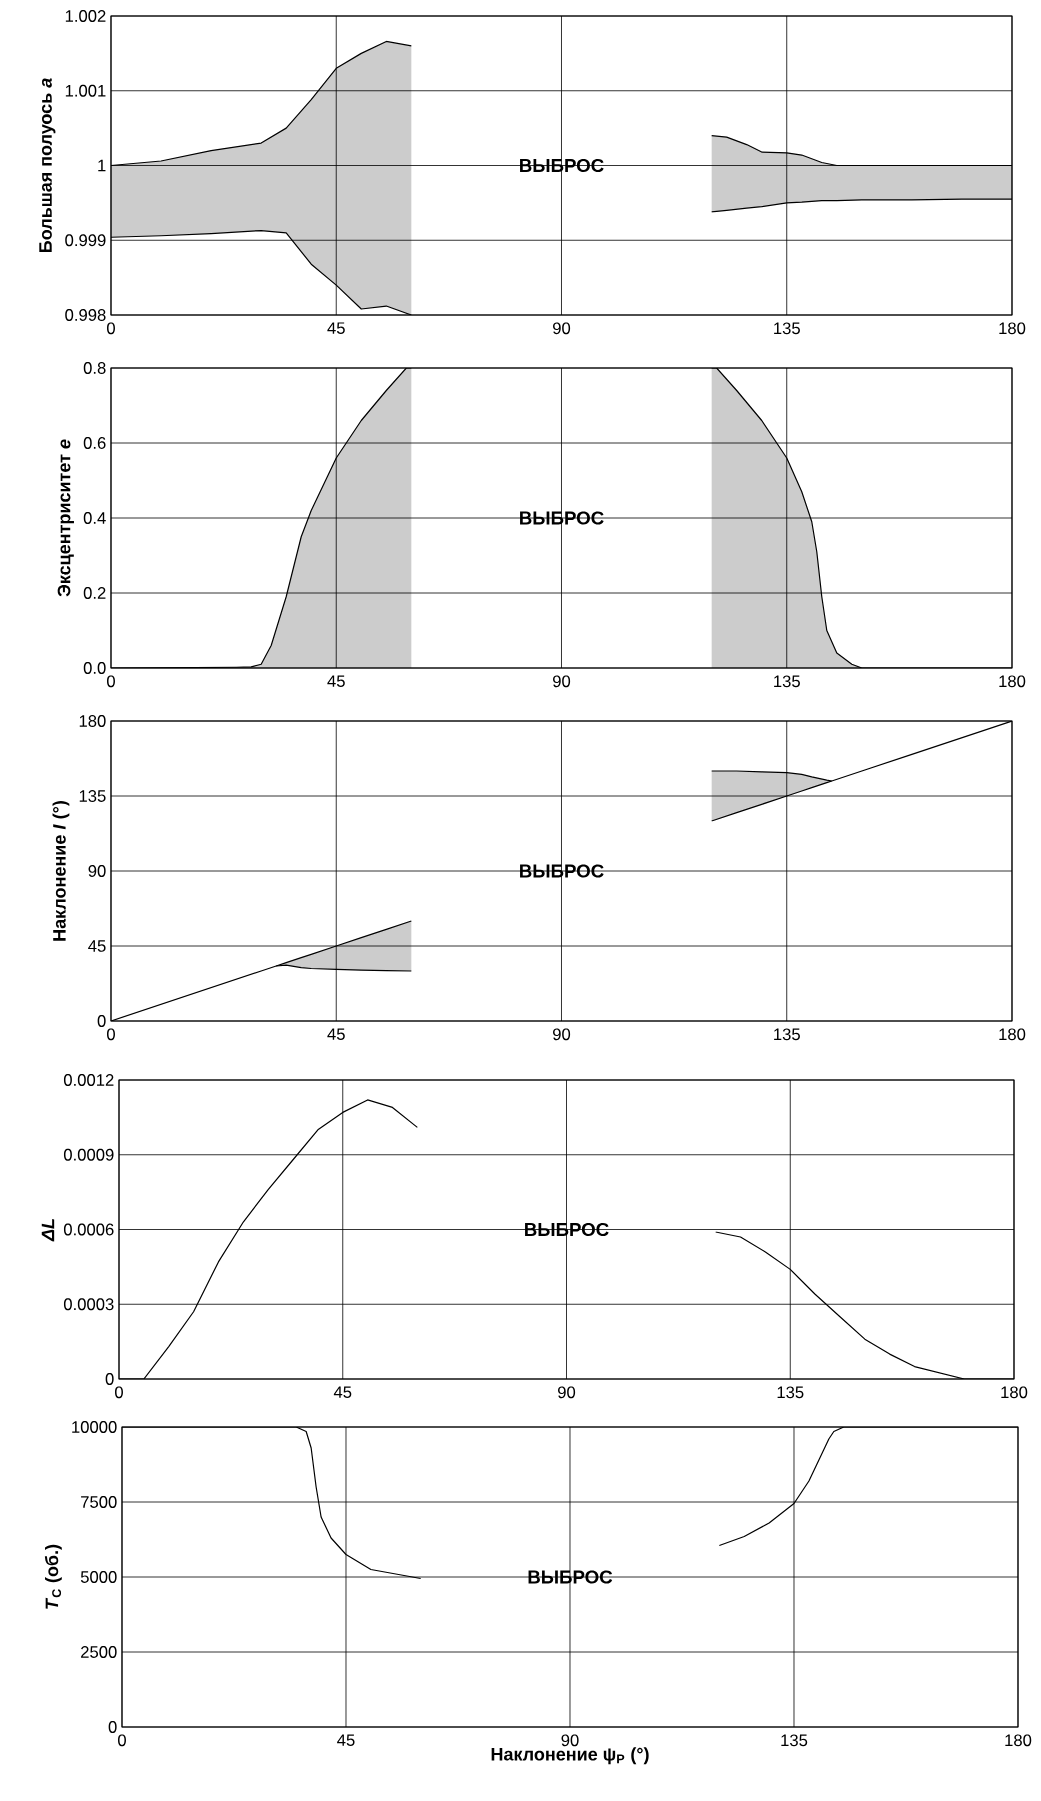 The height and width of the screenshot is (1801, 1041). Describe the element at coordinates (94, 668) in the screenshot. I see `y-tick-label: 0.0` at that location.